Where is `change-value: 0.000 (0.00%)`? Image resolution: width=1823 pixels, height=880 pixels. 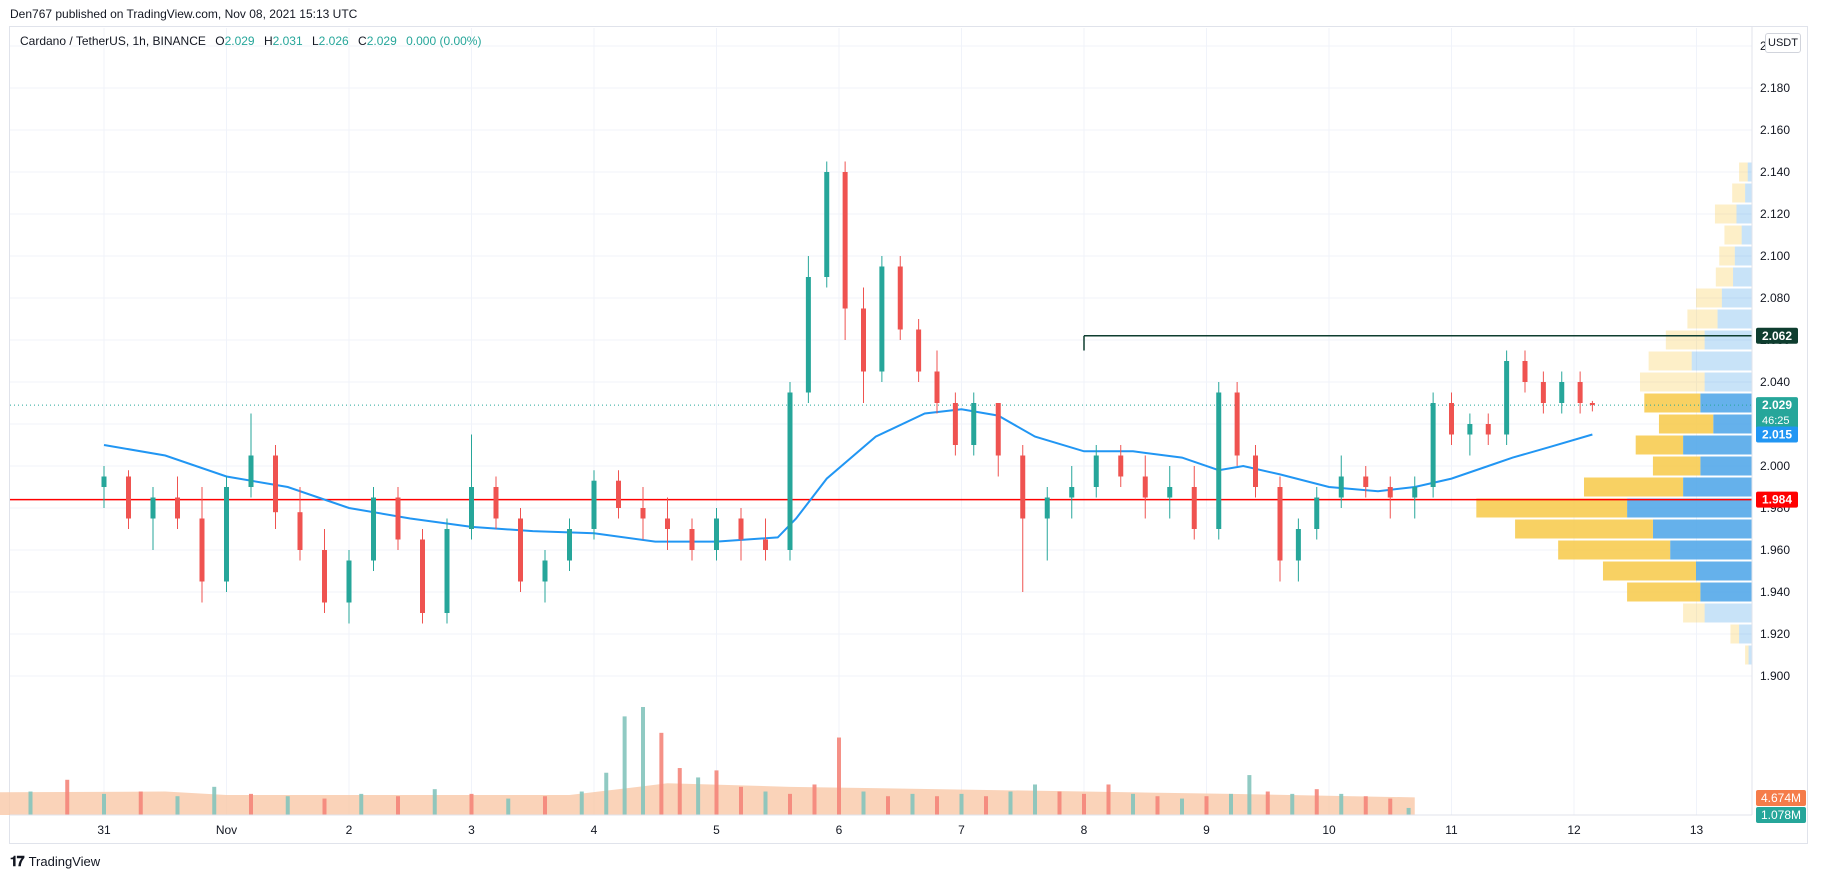
change-value: 0.000 (0.00%) is located at coordinates (444, 41).